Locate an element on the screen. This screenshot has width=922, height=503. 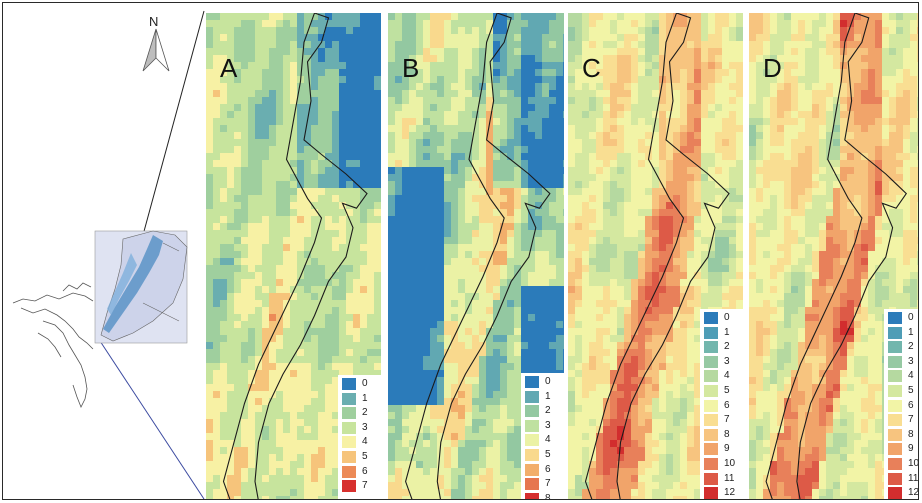
legend-d: 0 1 2 3 4 5 6 7 8 9 10 11 12 is located at coordinates (901, 404).